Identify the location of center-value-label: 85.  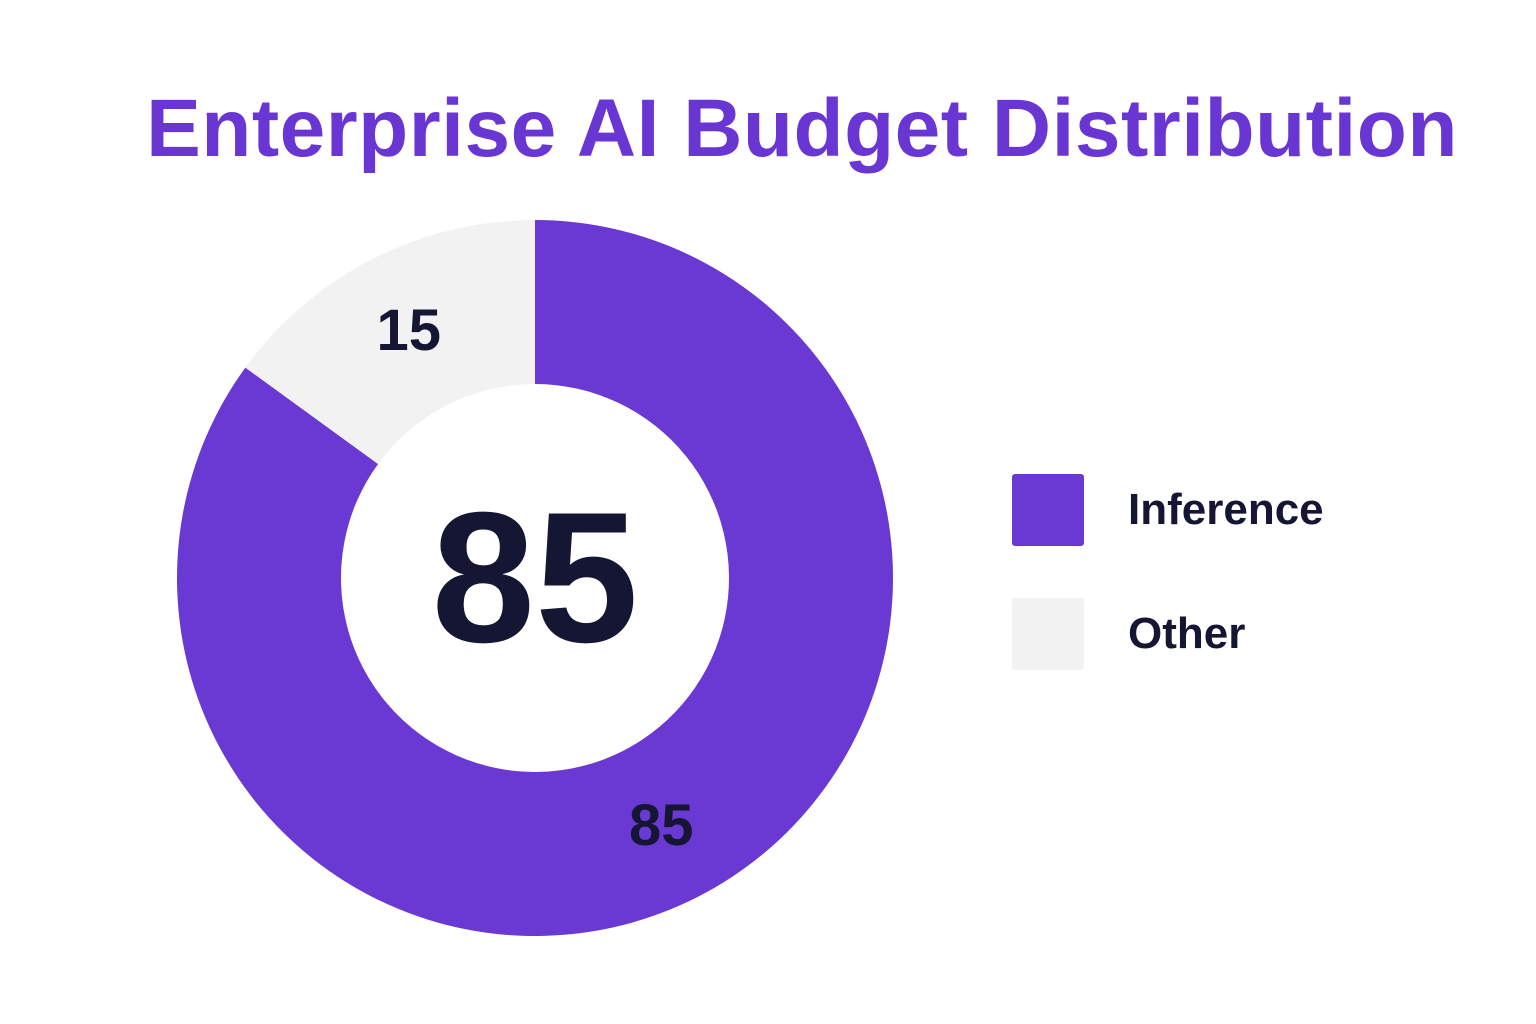
(535, 578).